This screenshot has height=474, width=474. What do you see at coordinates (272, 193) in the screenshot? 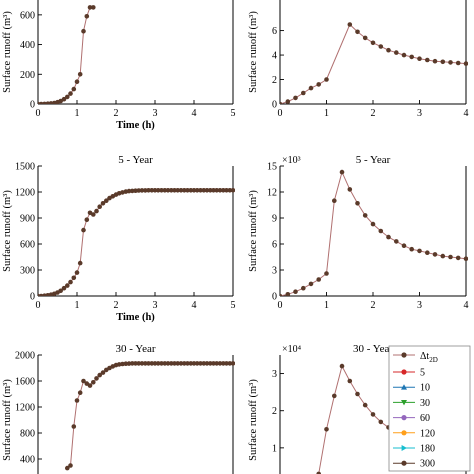
I see `y-tick-label: 12` at bounding box center [272, 193].